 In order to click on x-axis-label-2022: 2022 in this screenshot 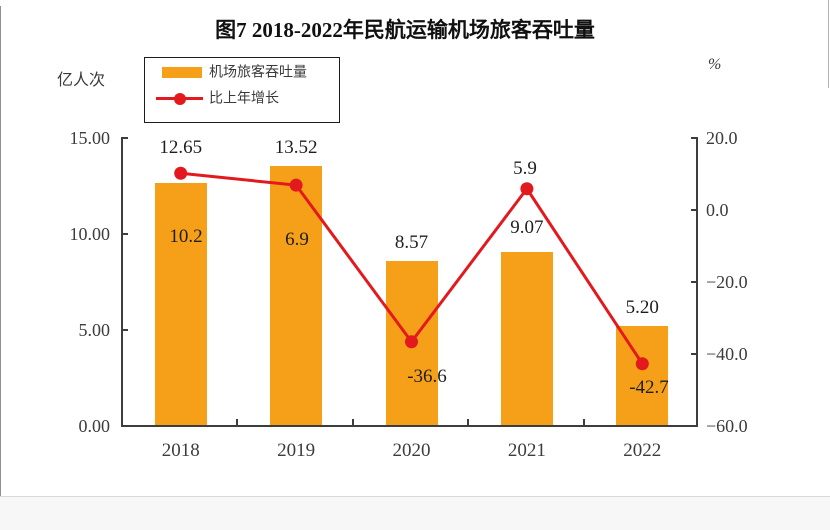, I will do `click(642, 450)`.